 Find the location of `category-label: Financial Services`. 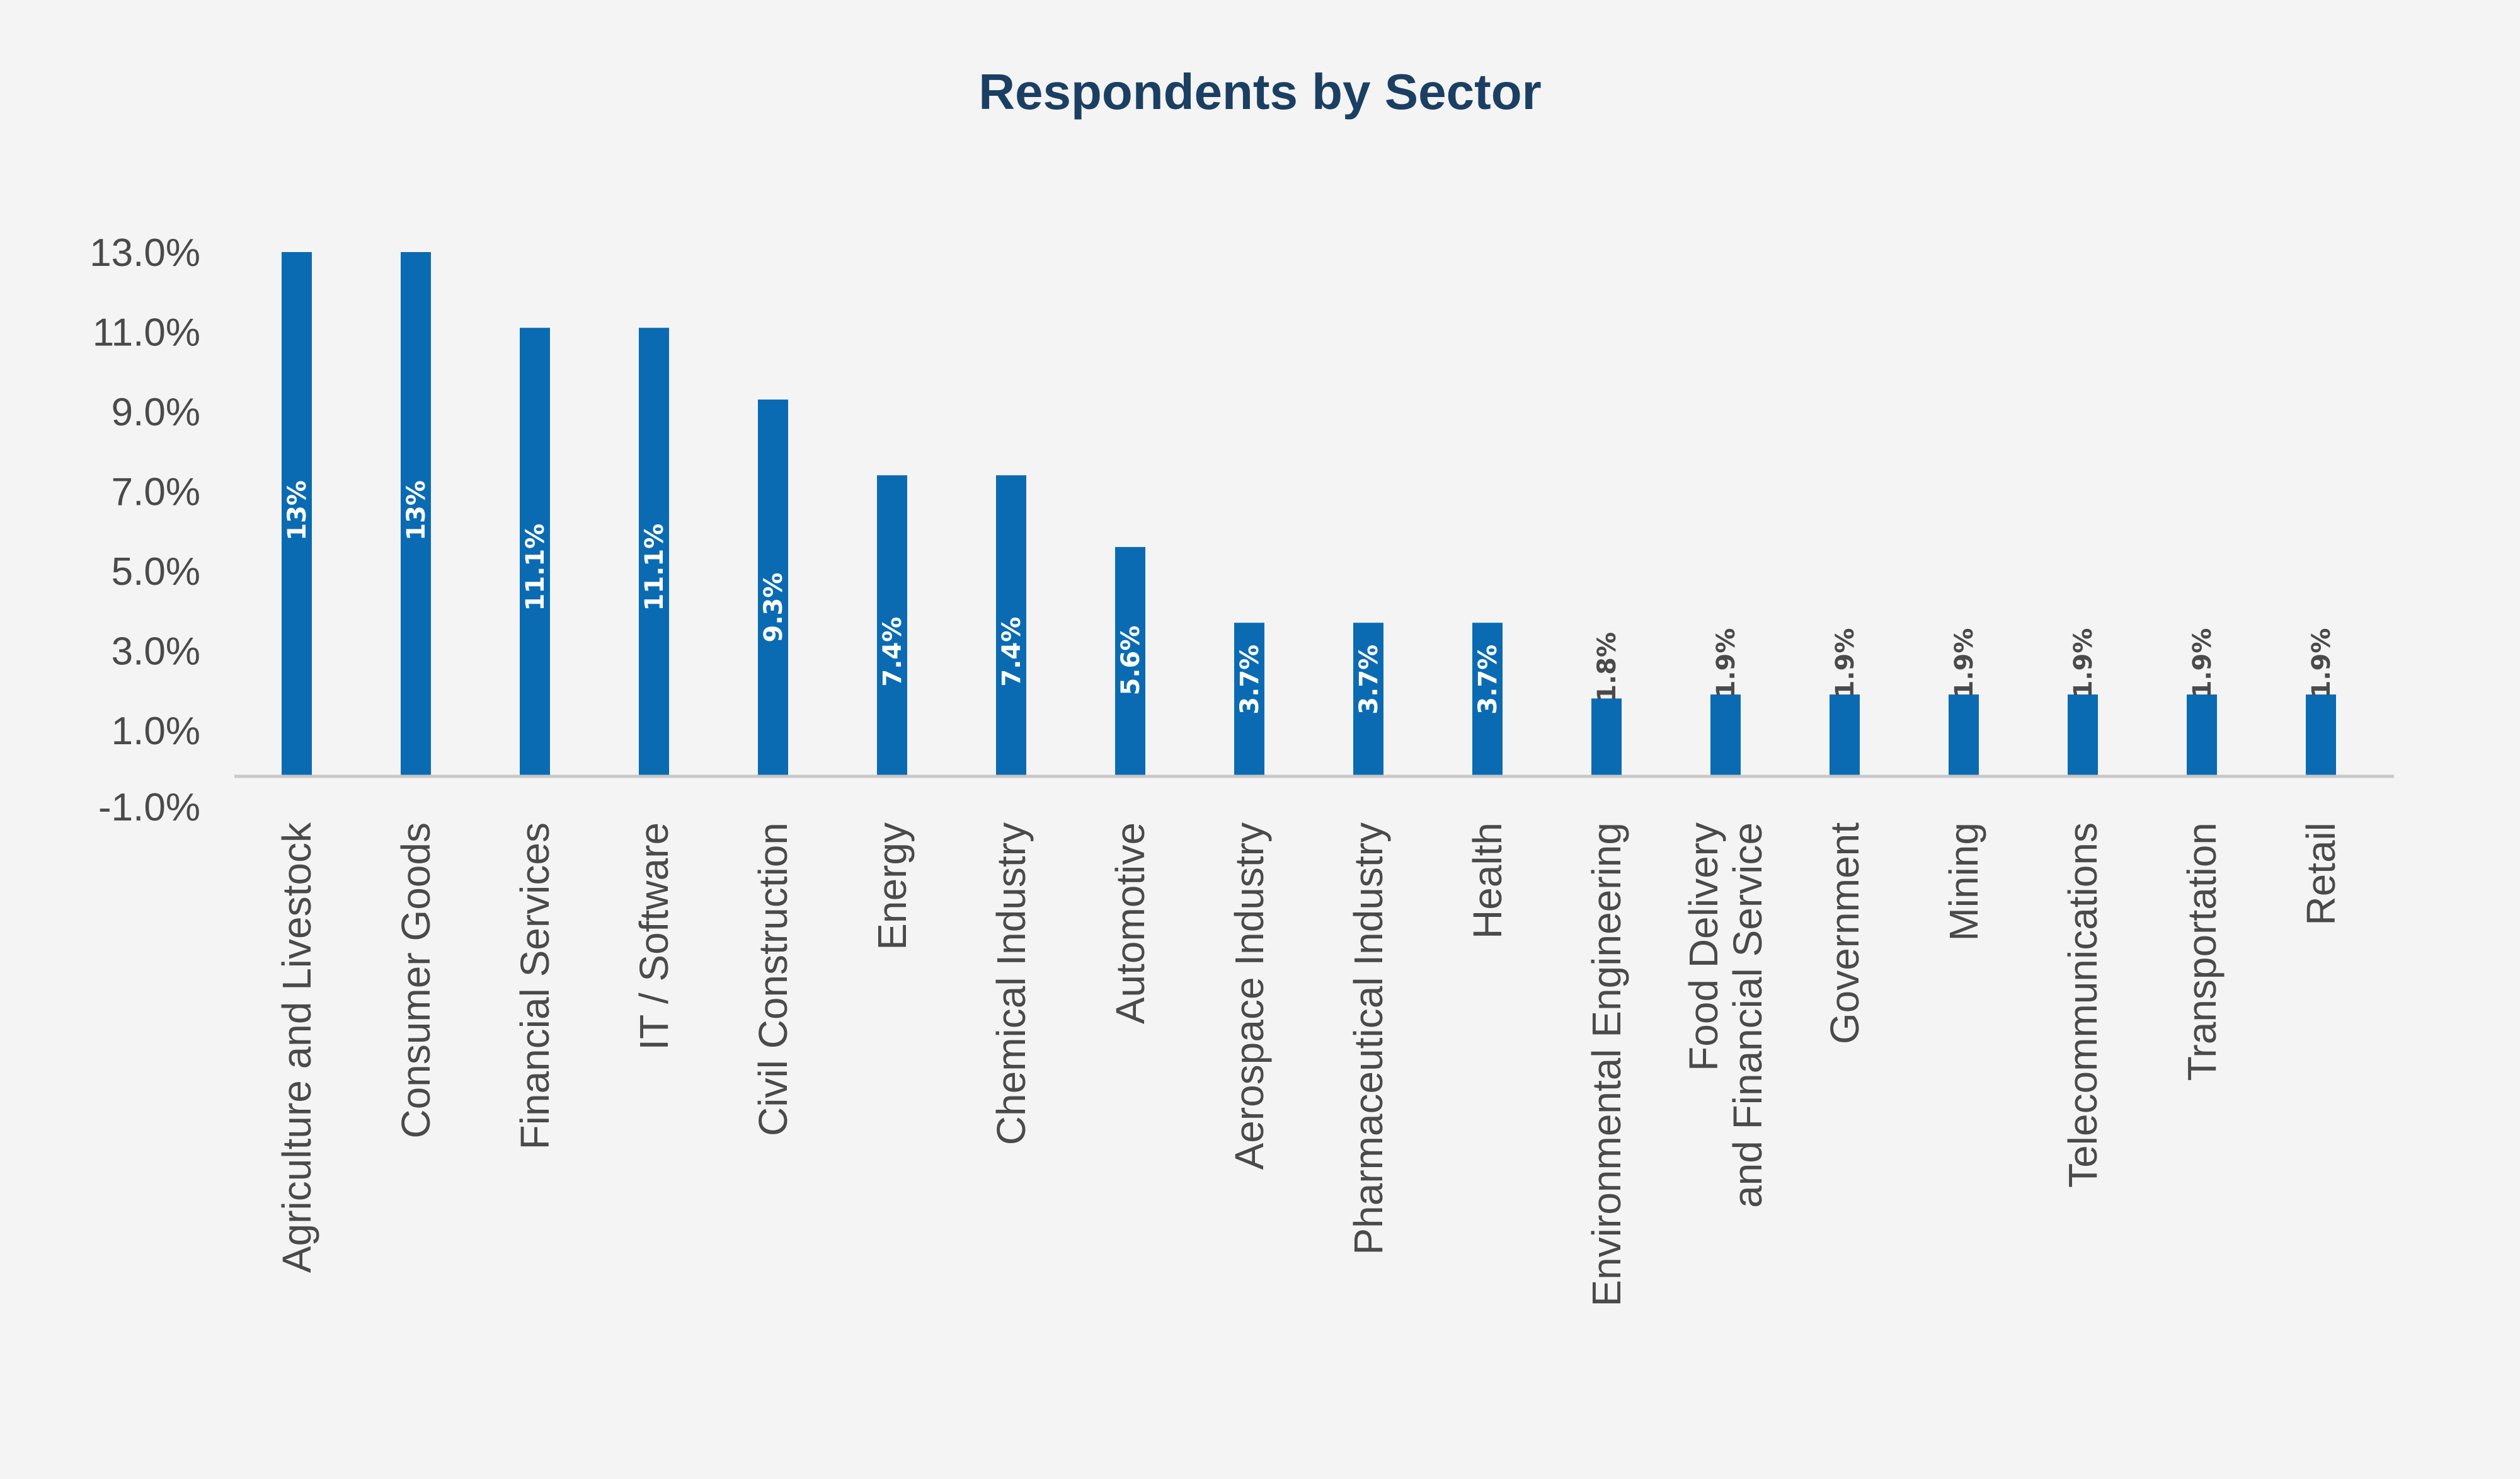

category-label: Financial Services is located at coordinates (535, 986).